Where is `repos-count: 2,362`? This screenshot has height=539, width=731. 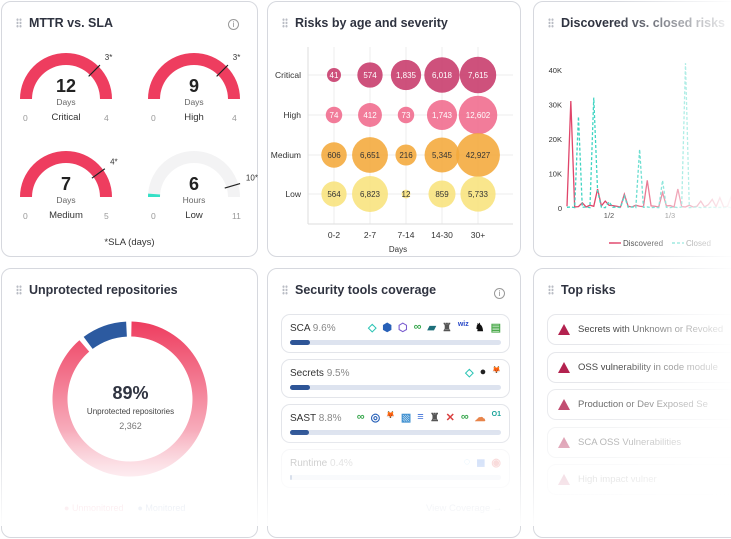
repos-count: 2,362 is located at coordinates (130, 426).